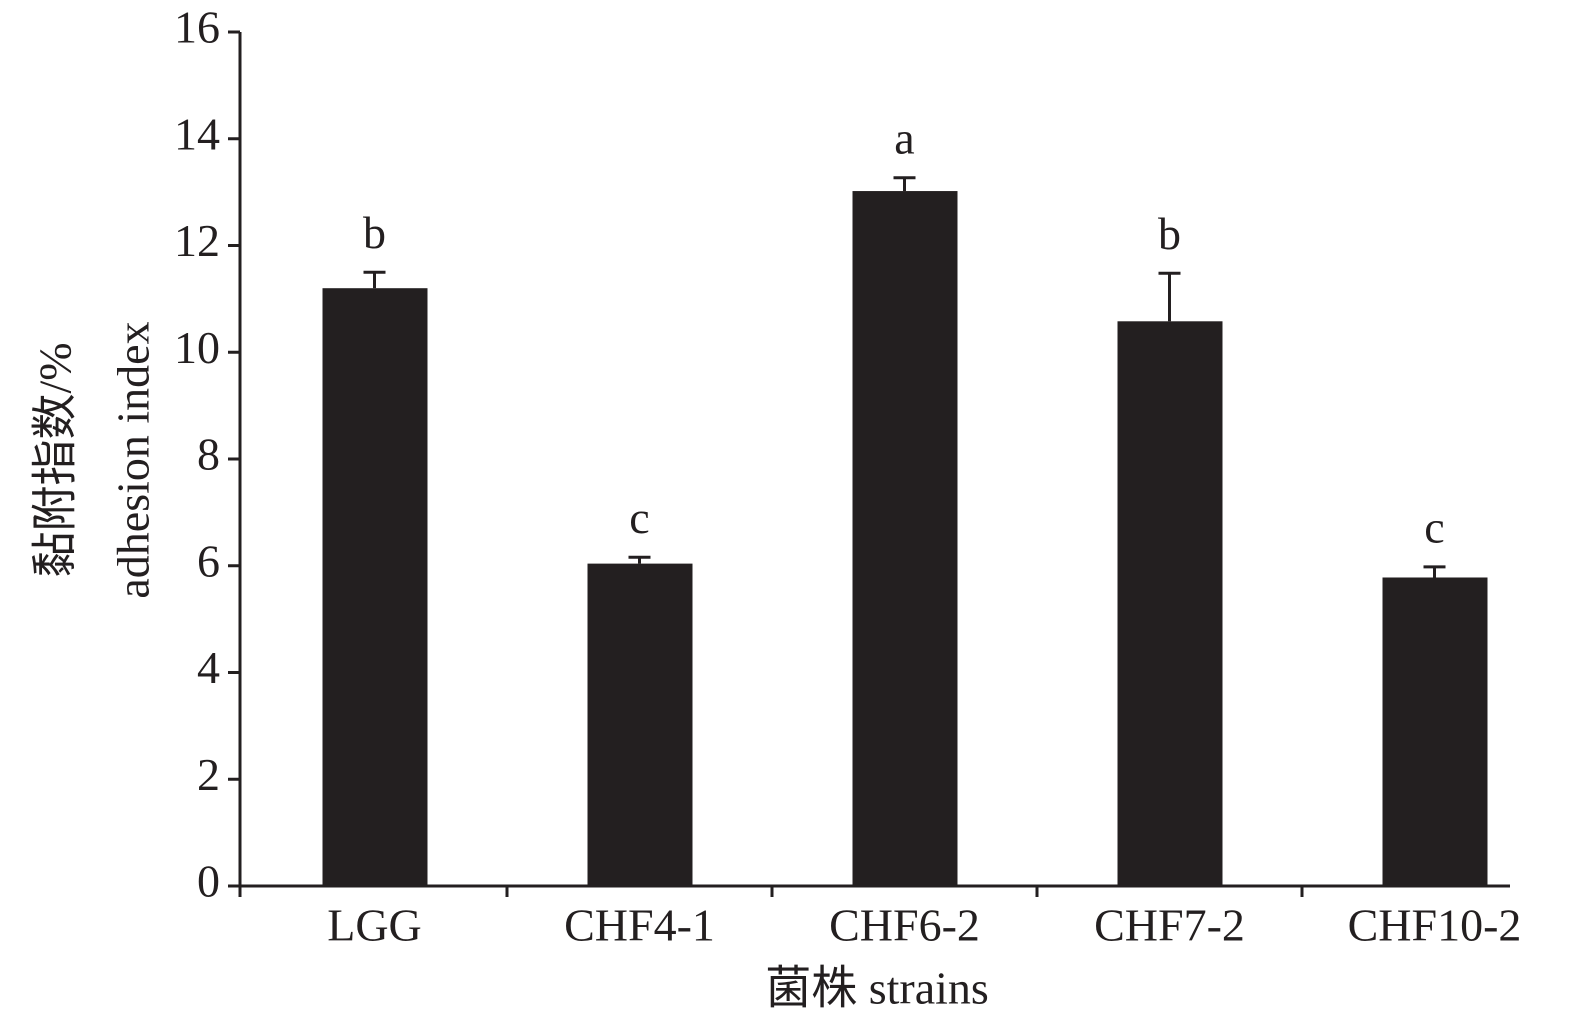 The height and width of the screenshot is (1035, 1575). What do you see at coordinates (1435, 925) in the screenshot?
I see `x-tick-label: CHF10-2` at bounding box center [1435, 925].